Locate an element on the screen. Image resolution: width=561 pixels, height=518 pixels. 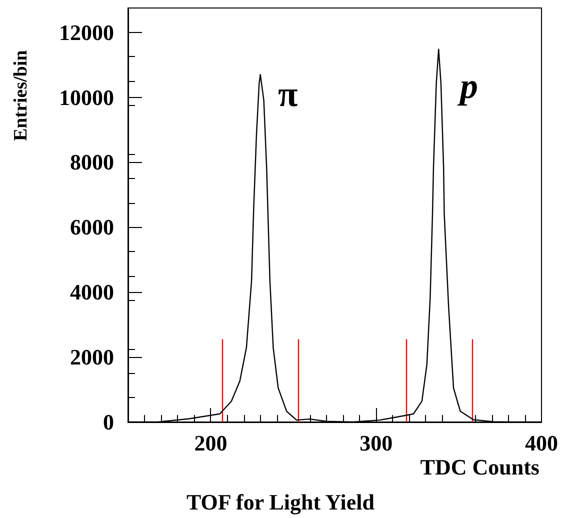
y-tick-label: 8000 is located at coordinates (92, 162).